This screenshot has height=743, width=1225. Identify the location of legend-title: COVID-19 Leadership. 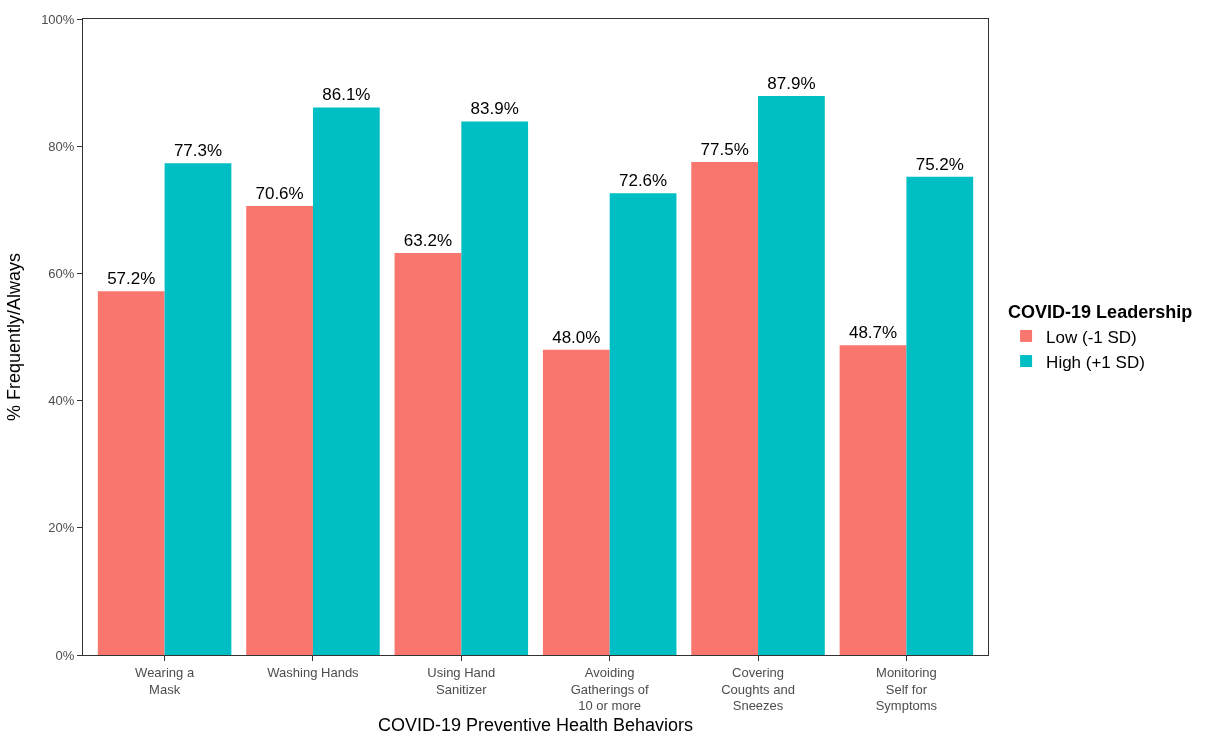
(1100, 312).